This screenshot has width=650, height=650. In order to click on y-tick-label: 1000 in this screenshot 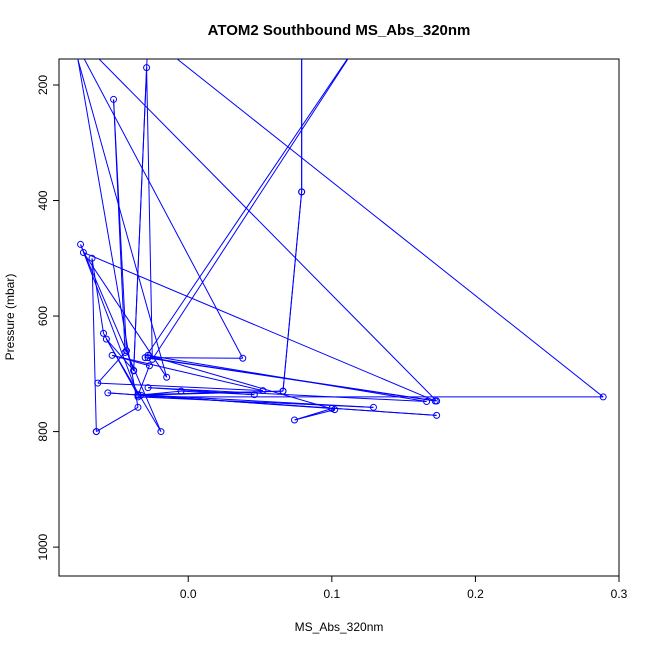, I will do `click(43, 546)`.